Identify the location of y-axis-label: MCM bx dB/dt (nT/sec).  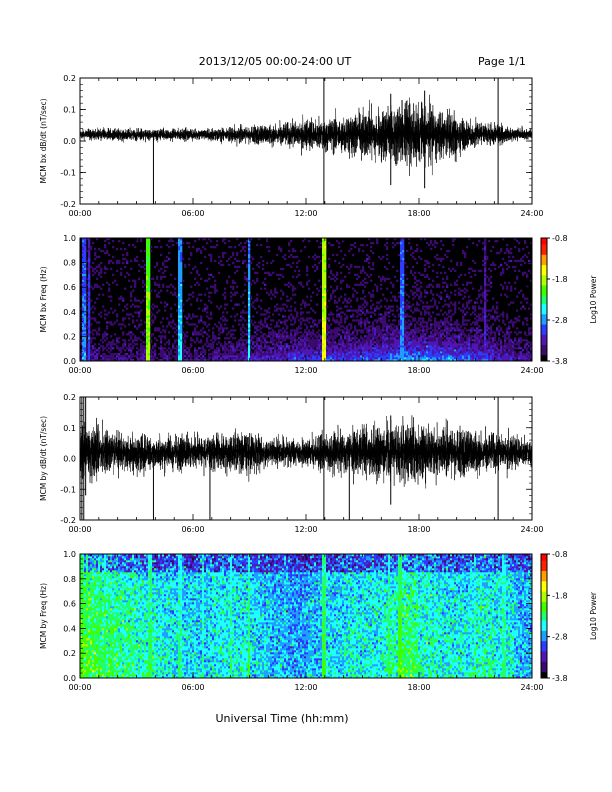
(43, 140).